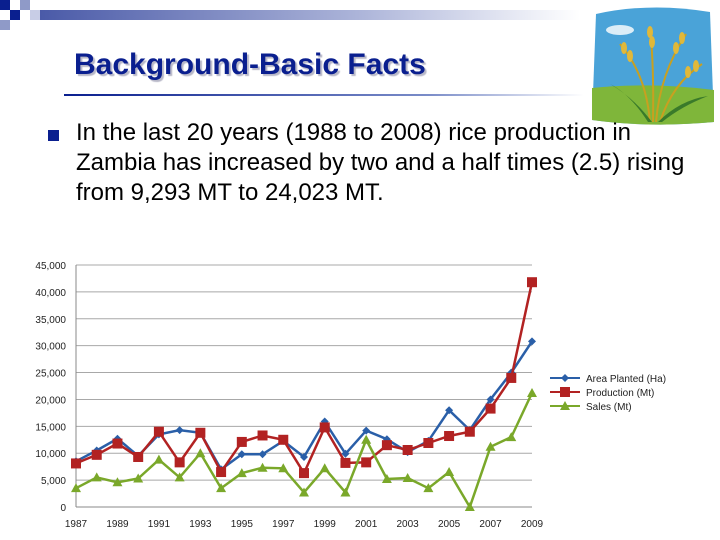 The width and height of the screenshot is (720, 540). I want to click on legend-item: Area Planted (Ha), so click(608, 379).